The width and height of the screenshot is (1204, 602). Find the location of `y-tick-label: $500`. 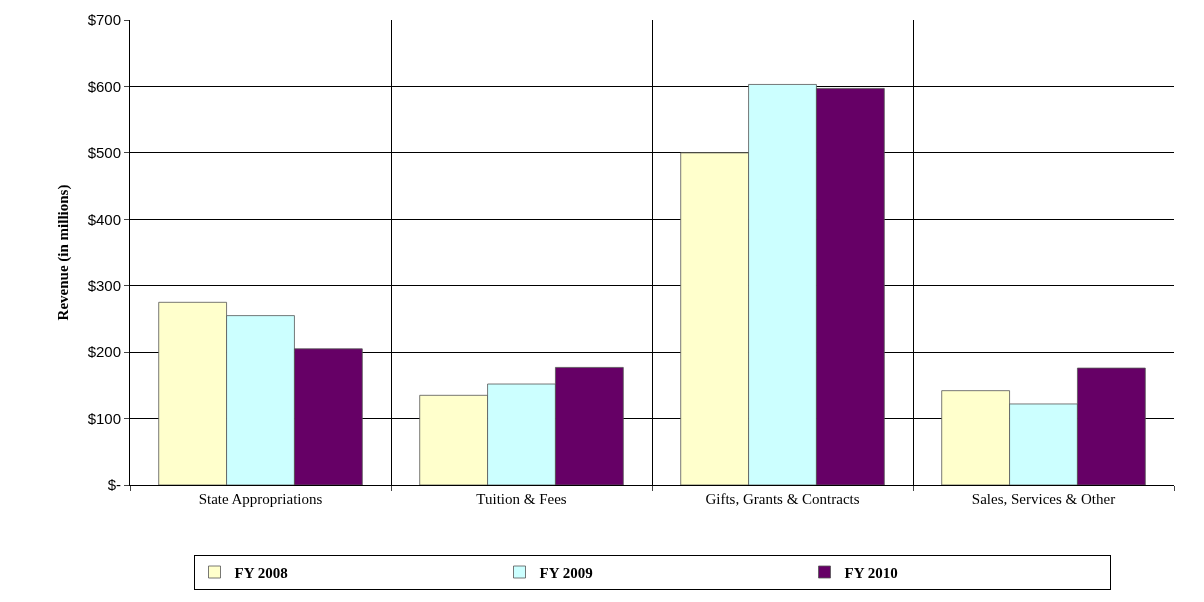

y-tick-label: $500 is located at coordinates (104, 153).